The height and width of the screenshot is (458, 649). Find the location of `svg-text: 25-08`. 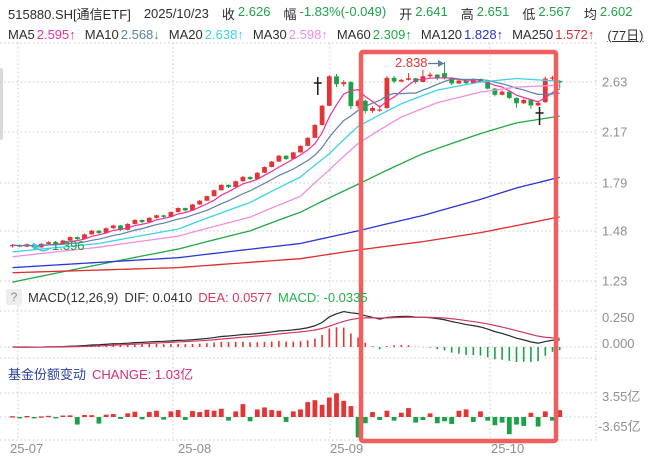

svg-text: 25-08 is located at coordinates (194, 448).